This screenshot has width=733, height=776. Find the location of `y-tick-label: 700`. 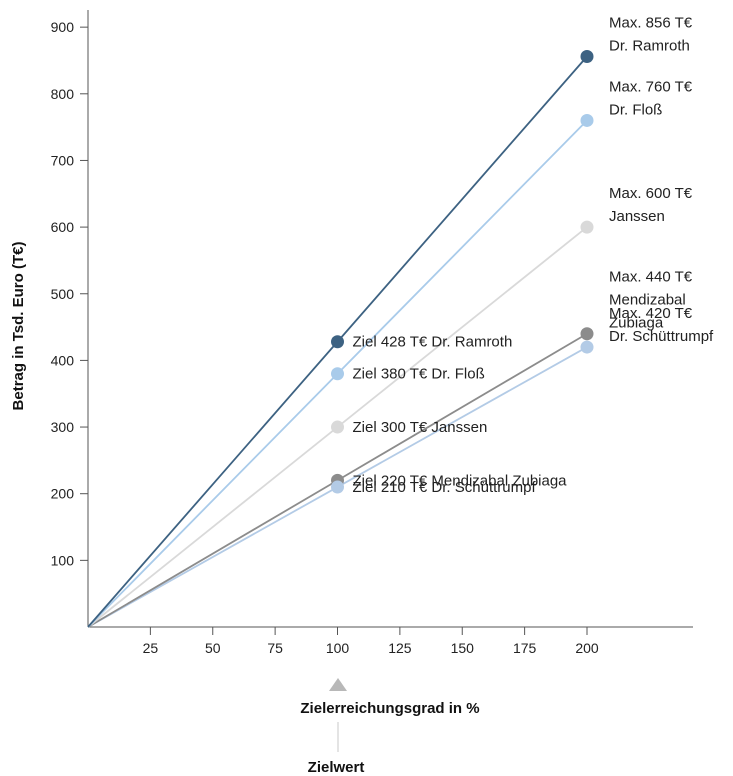

y-tick-label: 700 is located at coordinates (63, 160).